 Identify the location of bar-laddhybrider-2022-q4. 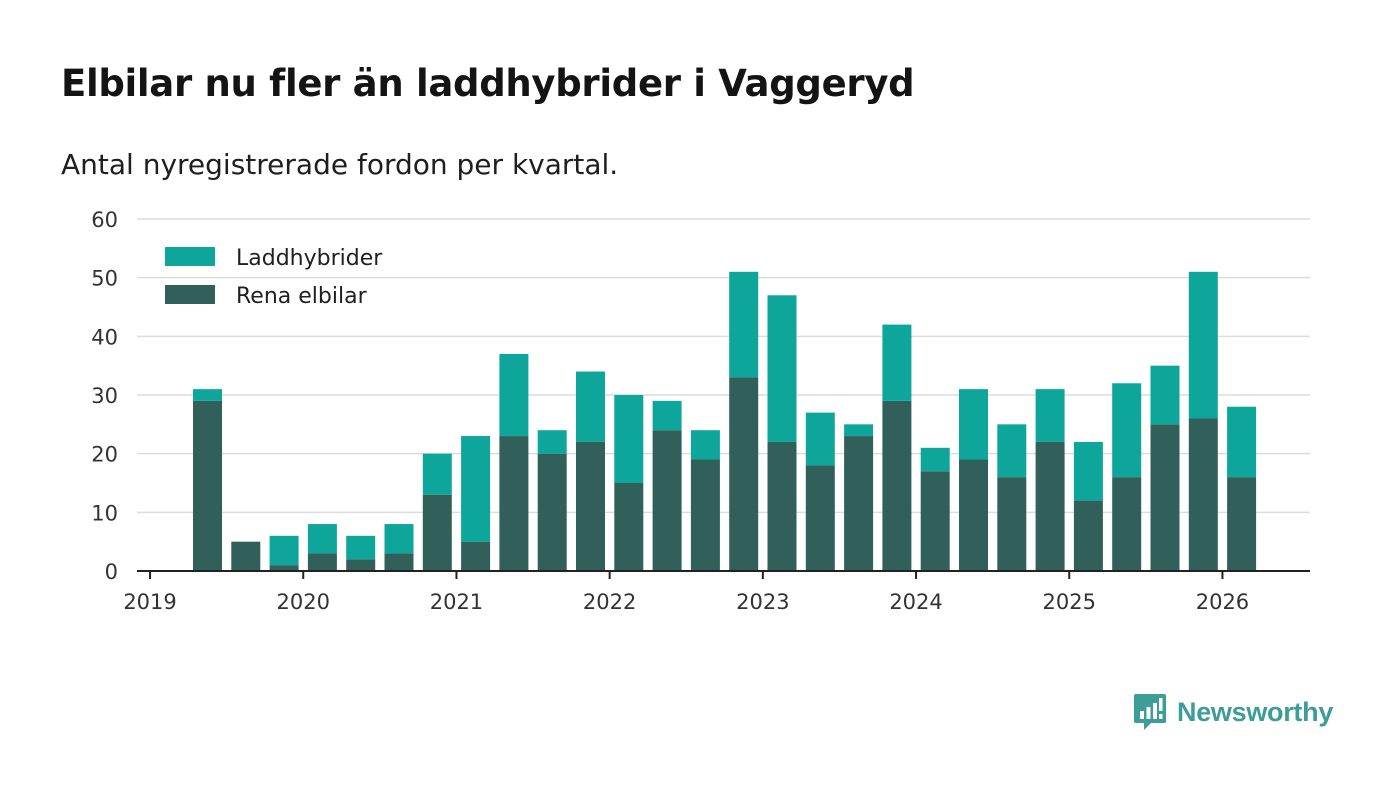
(744, 324).